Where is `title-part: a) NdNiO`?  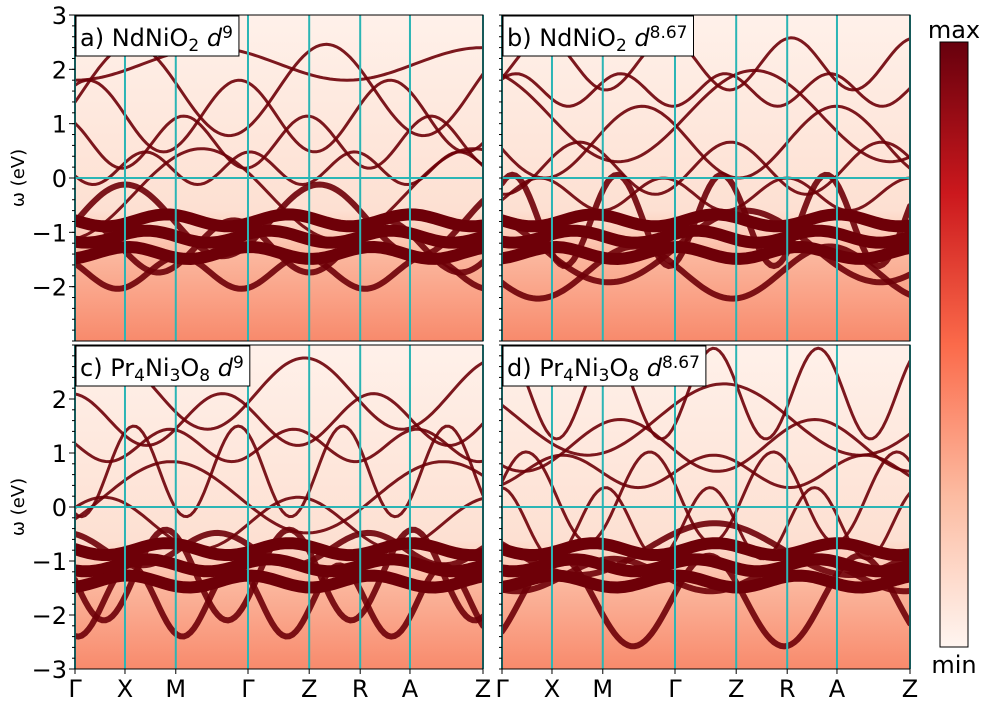 title-part: a) NdNiO is located at coordinates (134, 38).